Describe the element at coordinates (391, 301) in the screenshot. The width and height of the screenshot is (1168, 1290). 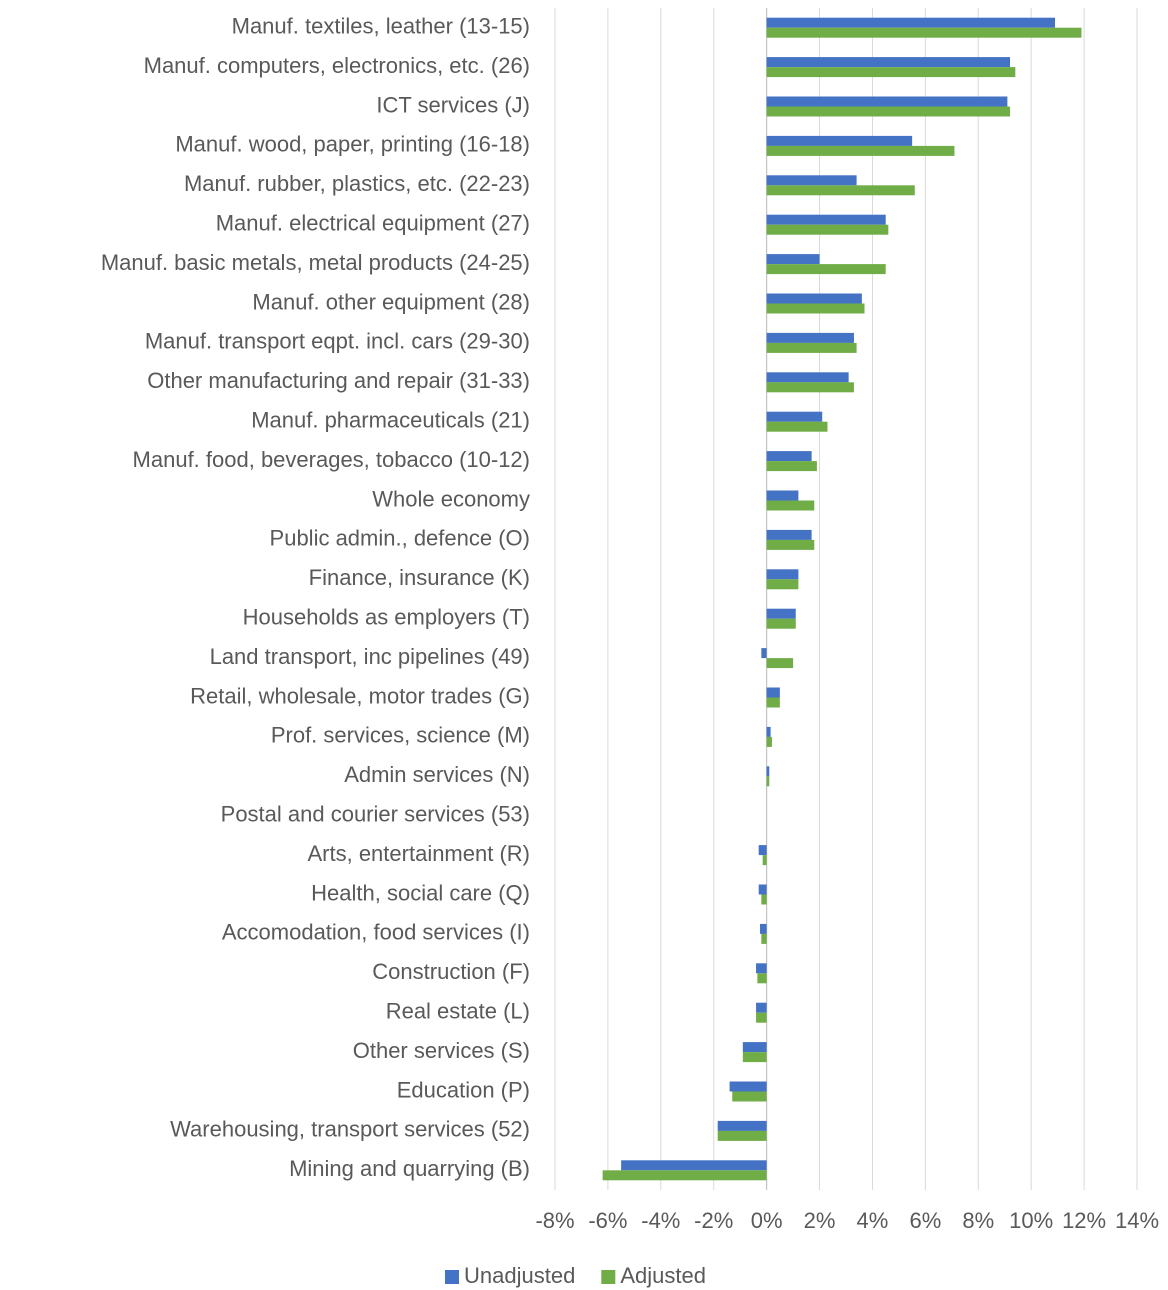
I see `y-tick-label: Manuf. other equipment (28)` at that location.